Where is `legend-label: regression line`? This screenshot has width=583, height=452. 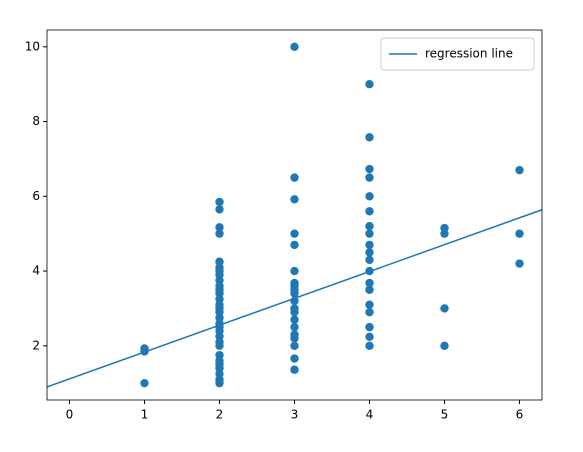
legend-label: regression line is located at coordinates (469, 54).